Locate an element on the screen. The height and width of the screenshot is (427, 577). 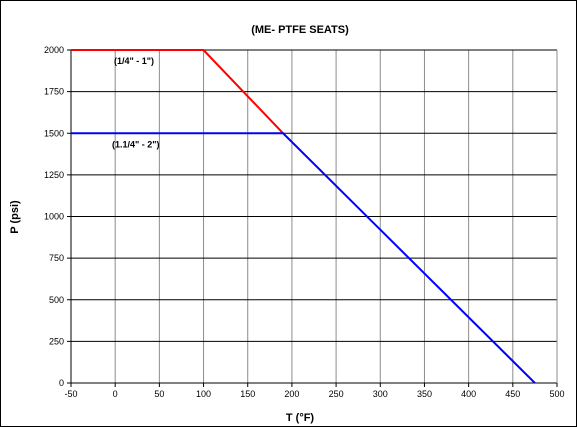
x-tick-label: -50 is located at coordinates (70, 394).